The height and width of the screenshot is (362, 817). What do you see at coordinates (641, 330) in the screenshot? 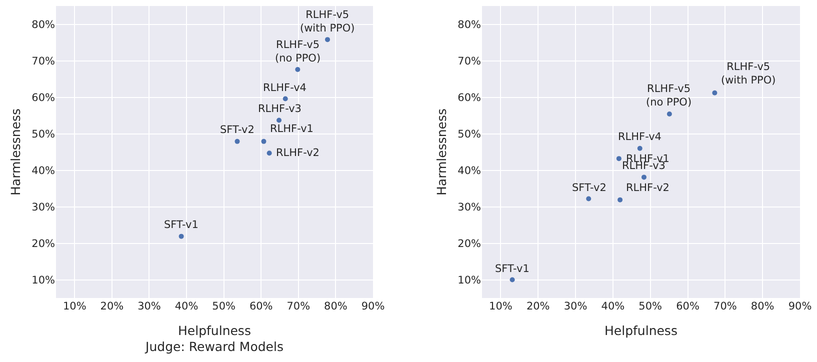
I see `x-axis-title: Helpfulness` at bounding box center [641, 330].